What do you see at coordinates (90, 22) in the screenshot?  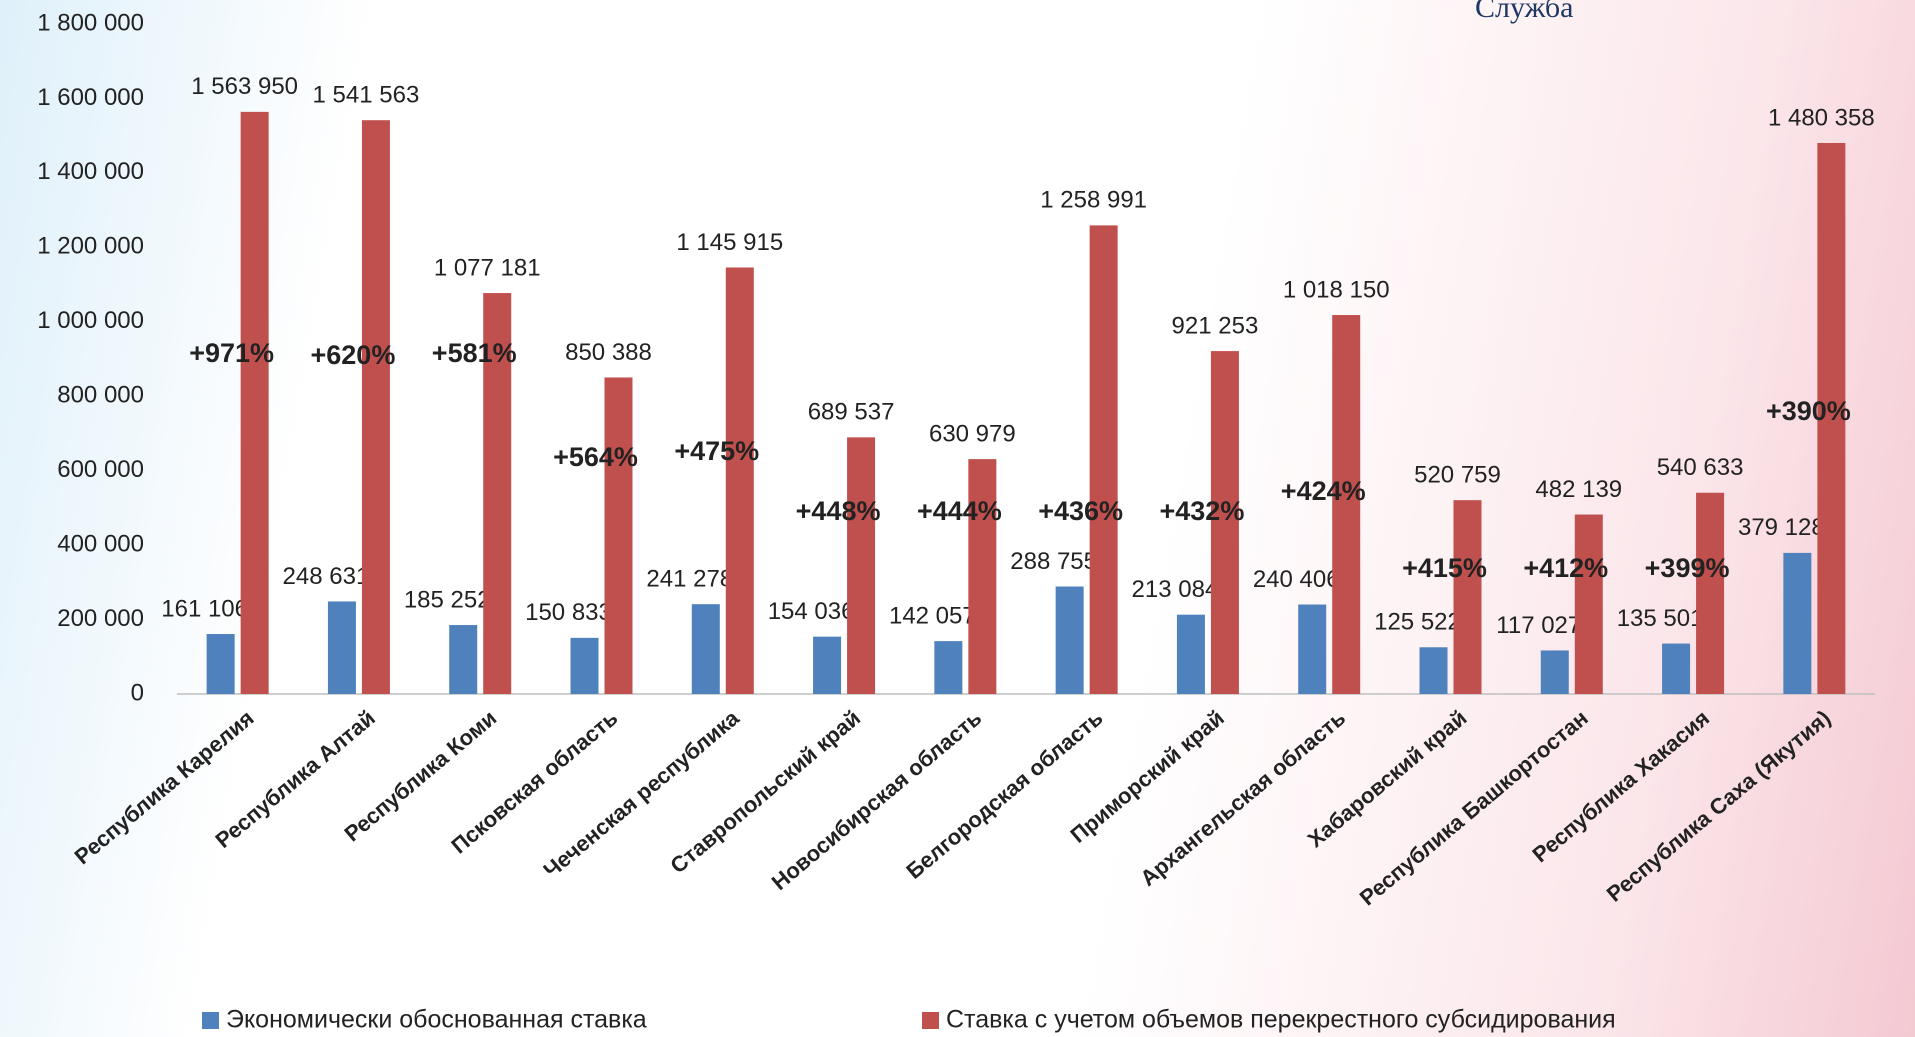 I see `y-tick-label: 1 800 000` at bounding box center [90, 22].